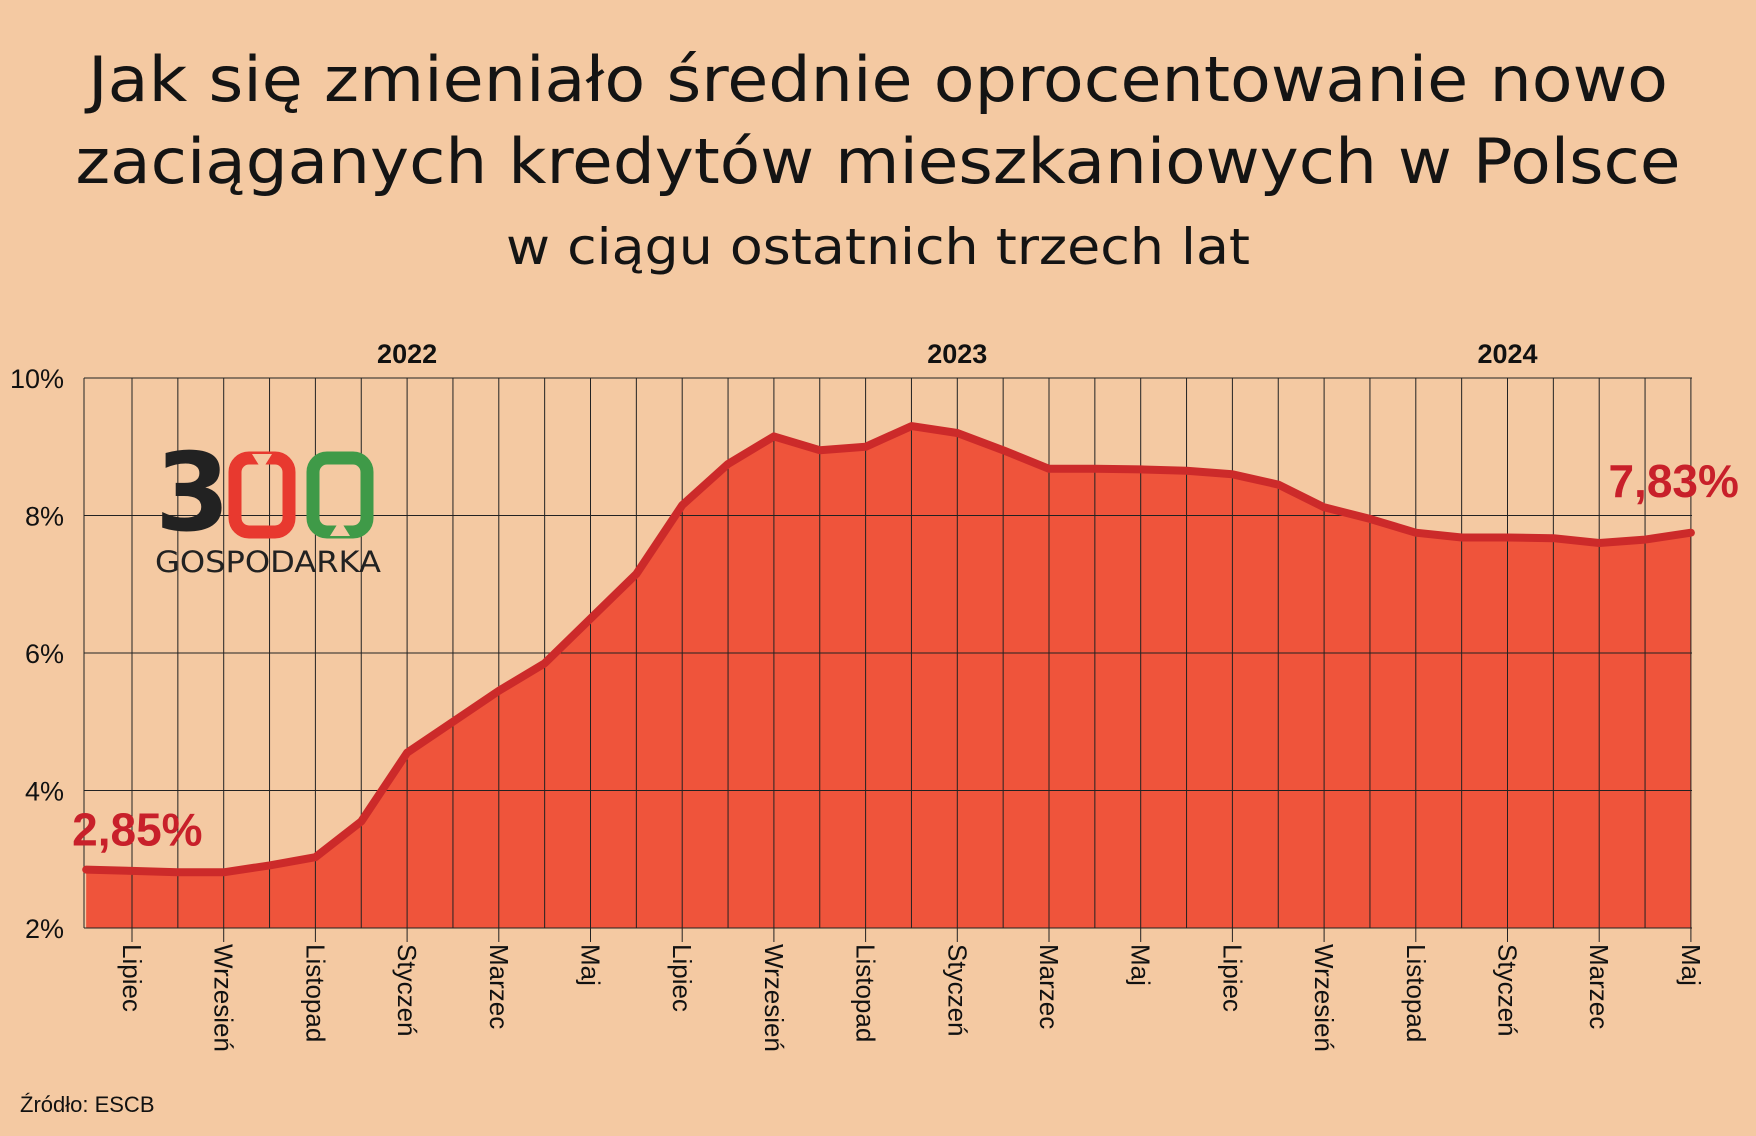  I want to click on year-label: 2022, so click(407, 354).